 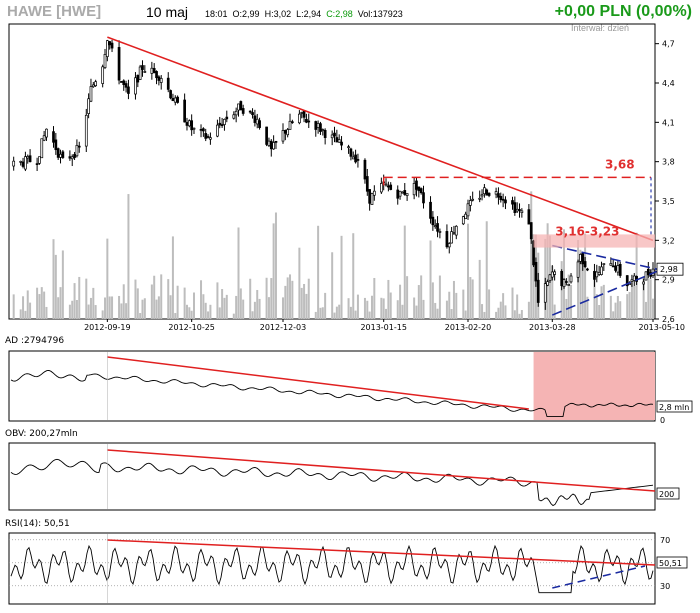 What do you see at coordinates (662, 327) in the screenshot?
I see `x-tick-label: 2013-05-10` at bounding box center [662, 327].